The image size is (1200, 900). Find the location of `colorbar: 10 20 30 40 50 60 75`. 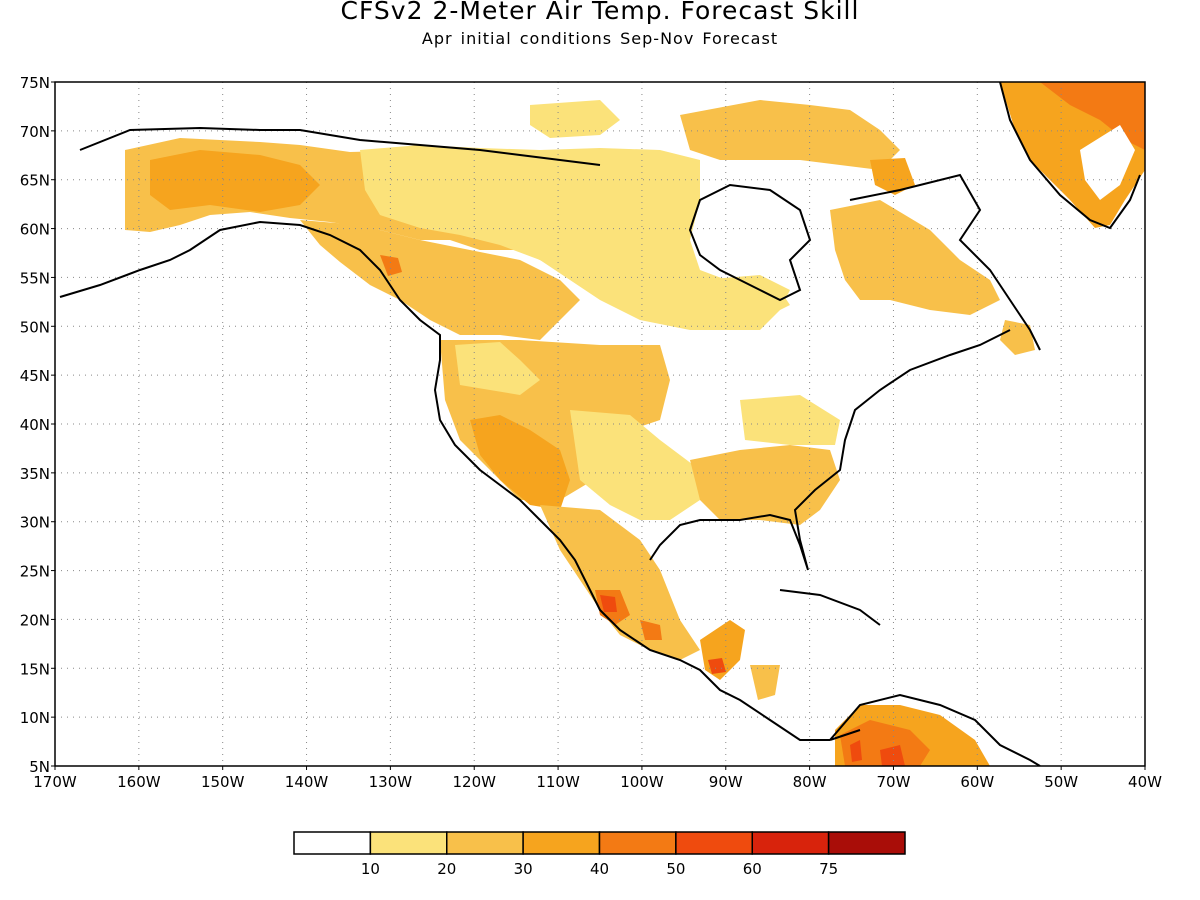

colorbar: 10 20 30 40 50 60 75 is located at coordinates (599, 854).